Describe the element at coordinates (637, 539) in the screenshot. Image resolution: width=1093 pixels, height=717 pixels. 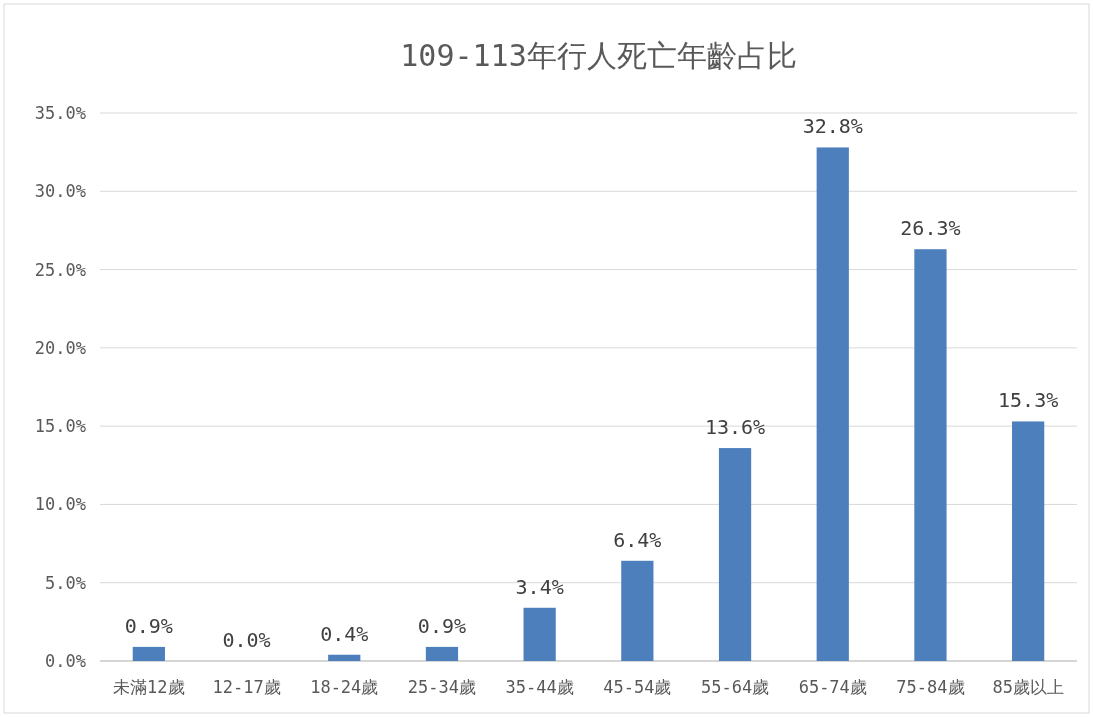
I see `data-label: 6.4%` at that location.